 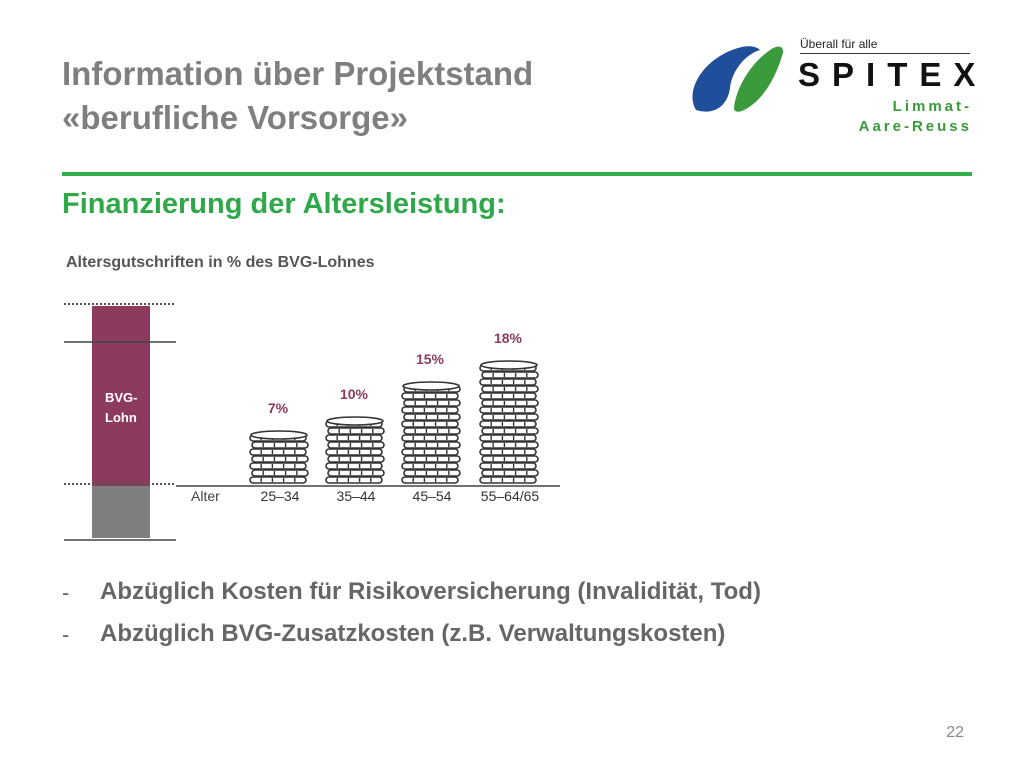 What do you see at coordinates (235, 117) in the screenshot?
I see `slide-title-line-2: «berufliche Vorsorge»` at bounding box center [235, 117].